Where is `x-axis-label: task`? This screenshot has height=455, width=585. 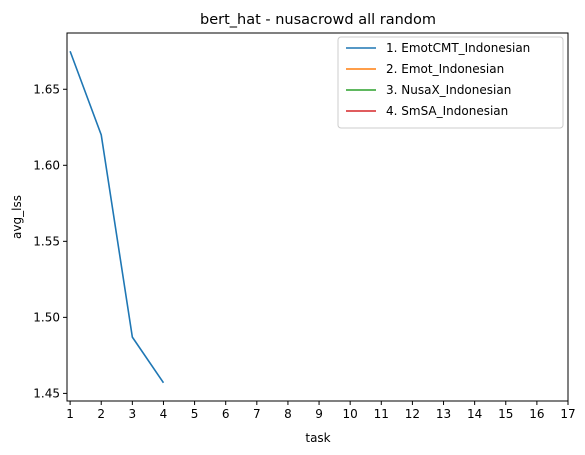 x-axis-label: task is located at coordinates (317, 438).